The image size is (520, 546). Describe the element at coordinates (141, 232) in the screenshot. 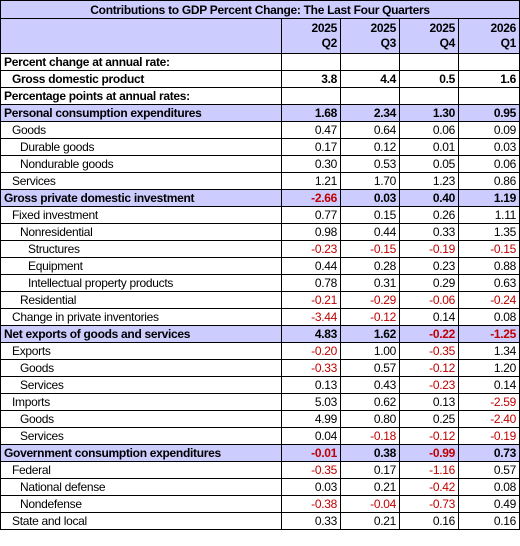

I see `row-label: Nonresidential` at that location.